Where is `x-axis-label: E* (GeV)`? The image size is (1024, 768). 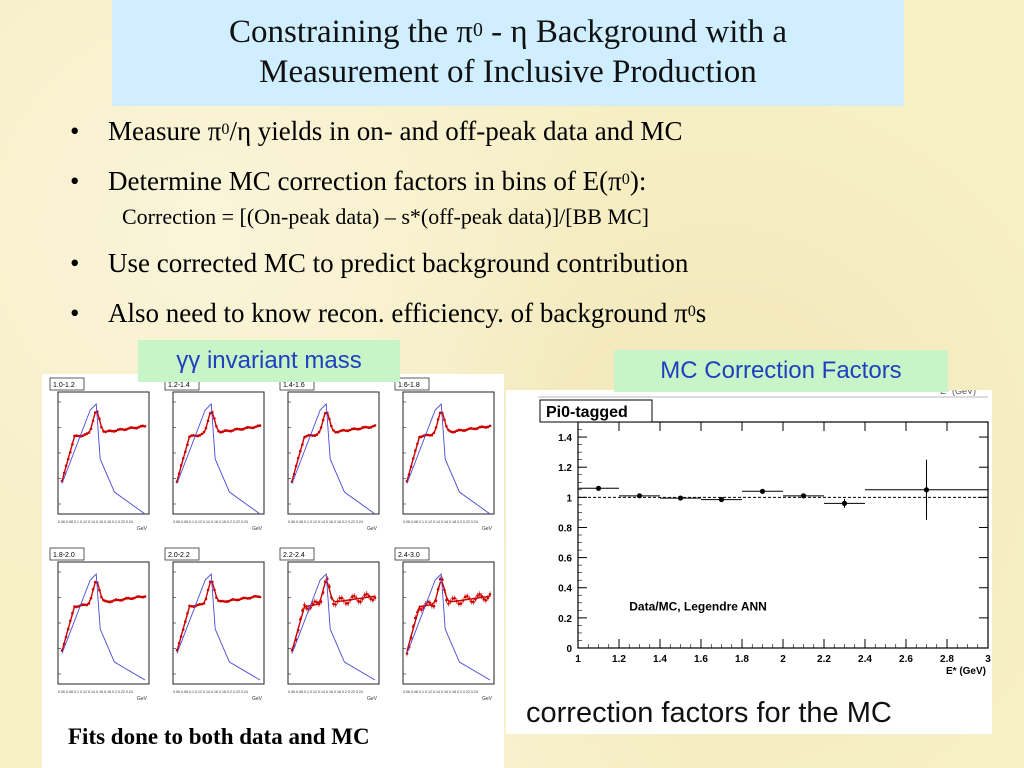
x-axis-label: E* (GeV) is located at coordinates (966, 671).